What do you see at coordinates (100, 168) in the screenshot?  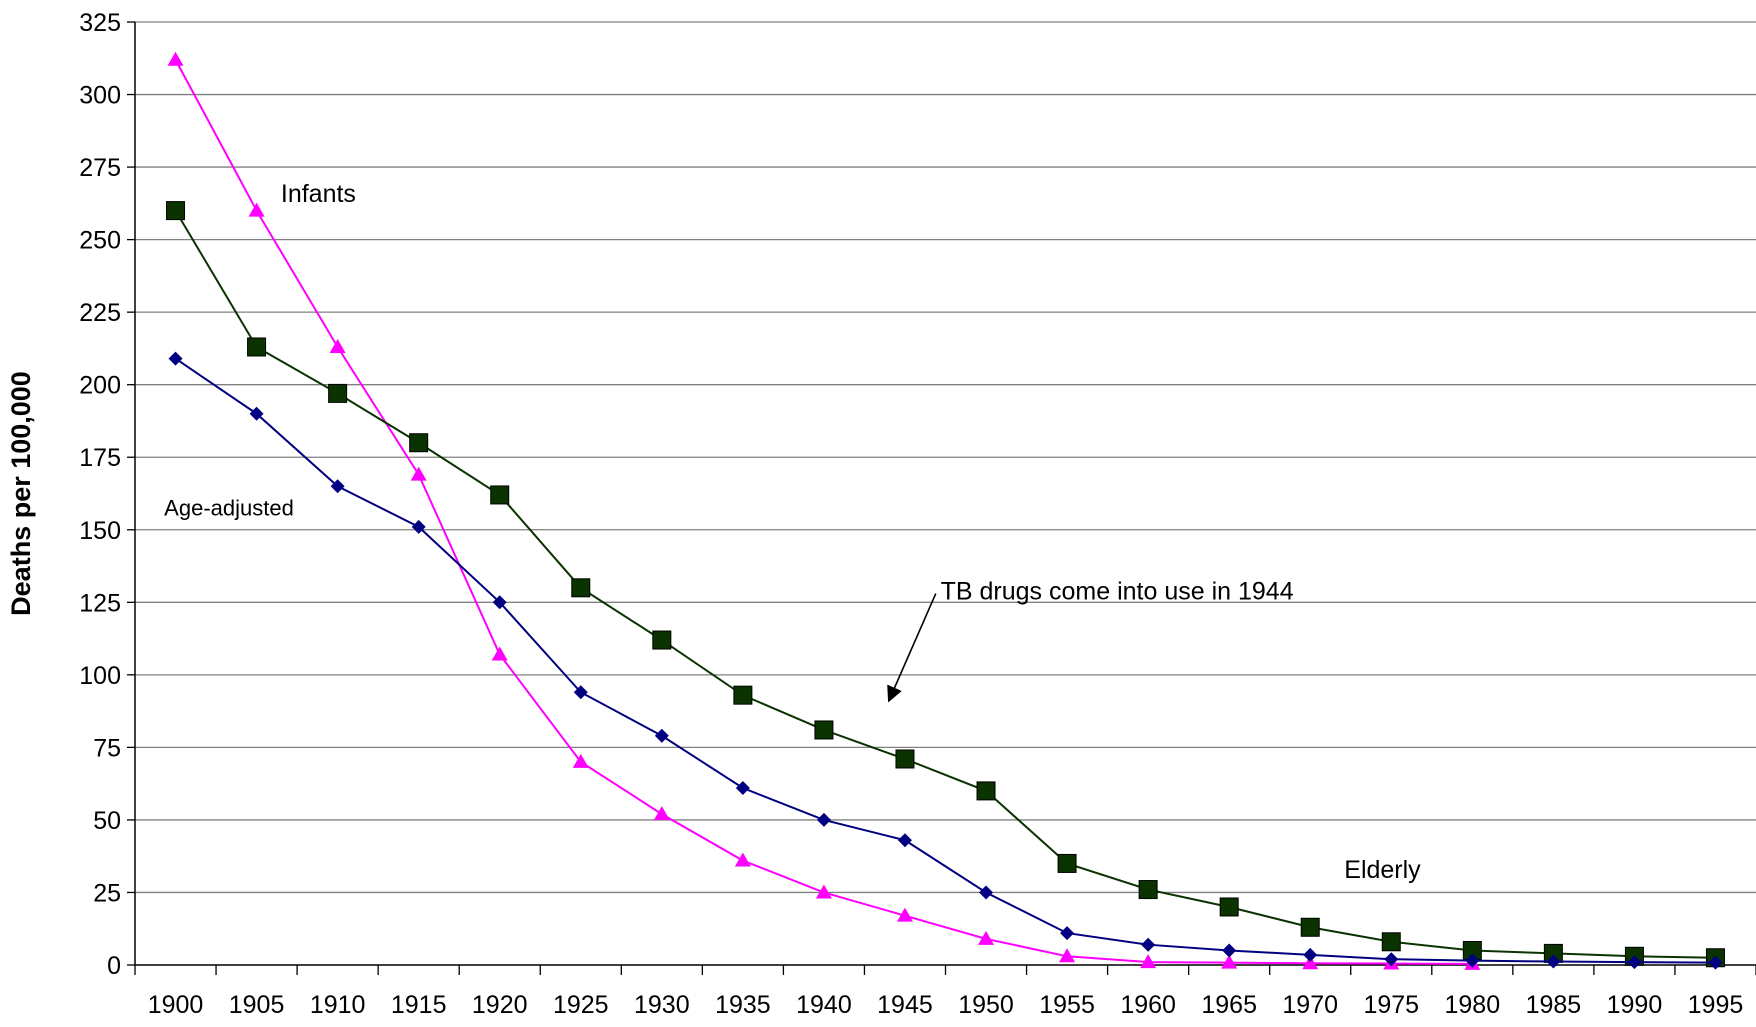 I see `y-tick-label: 275` at bounding box center [100, 168].